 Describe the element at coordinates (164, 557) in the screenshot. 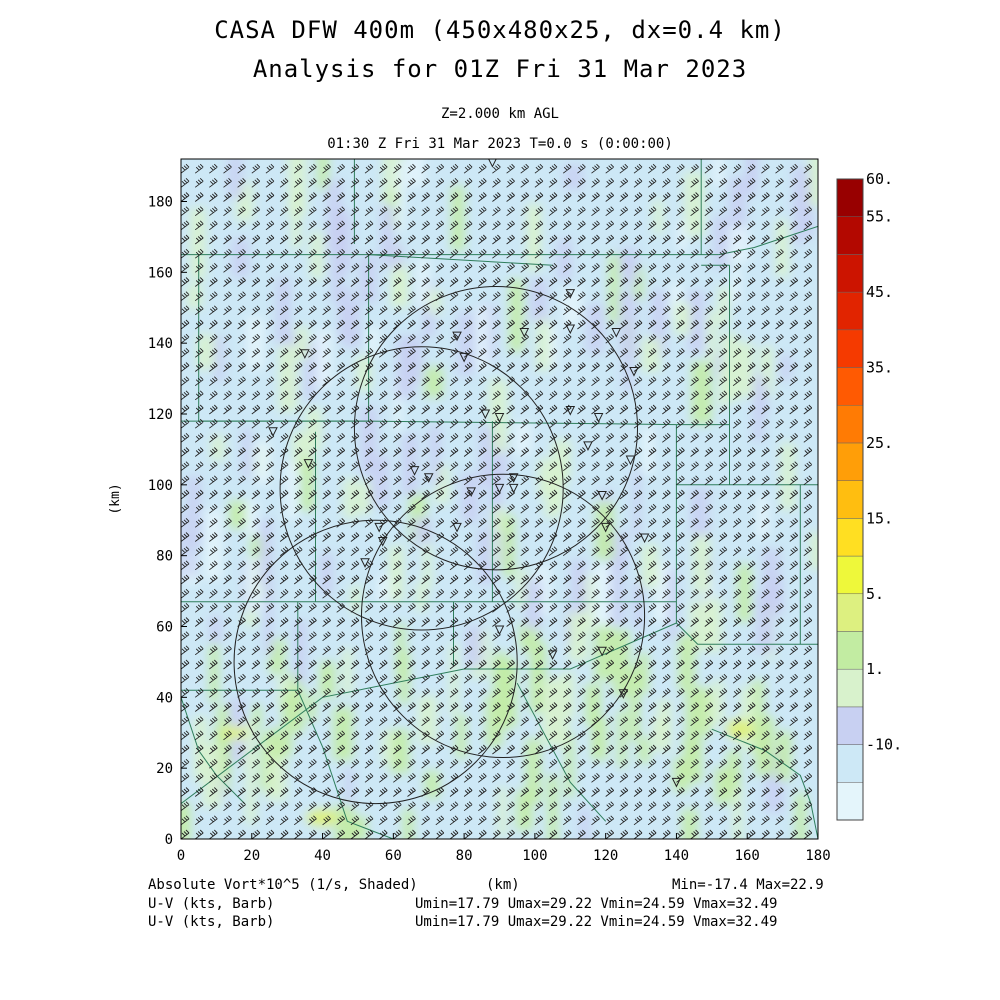

I see `y-tick-label-4: 80` at that location.